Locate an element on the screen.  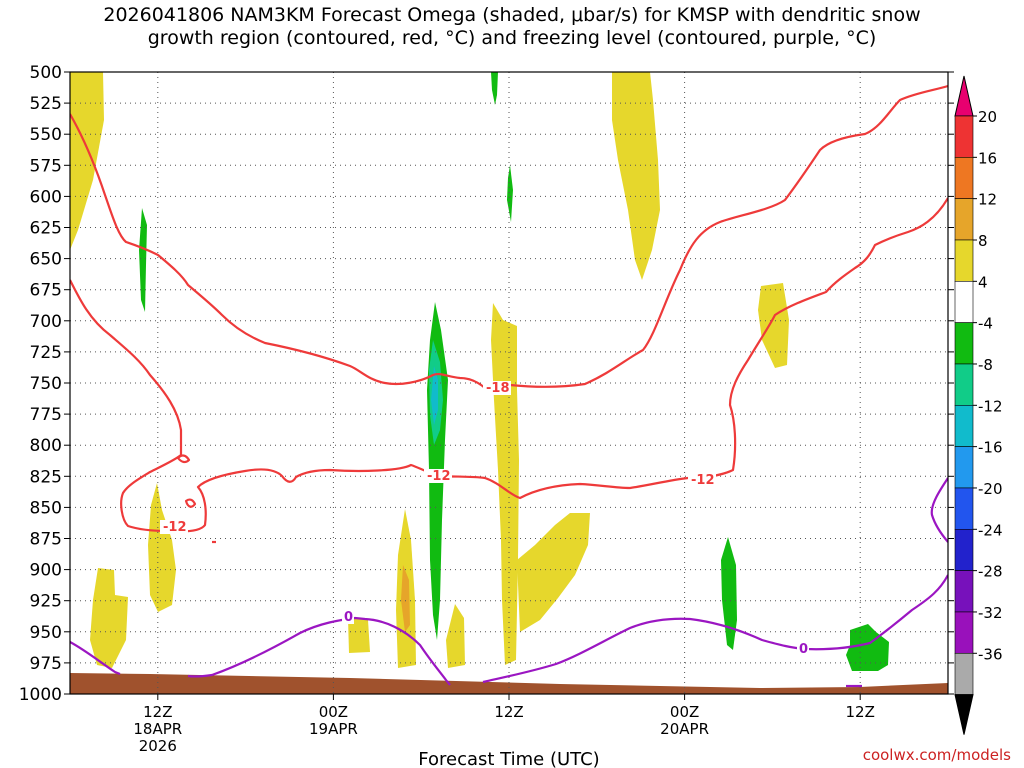
dgz-label-minus12-a: -12 is located at coordinates (439, 476).